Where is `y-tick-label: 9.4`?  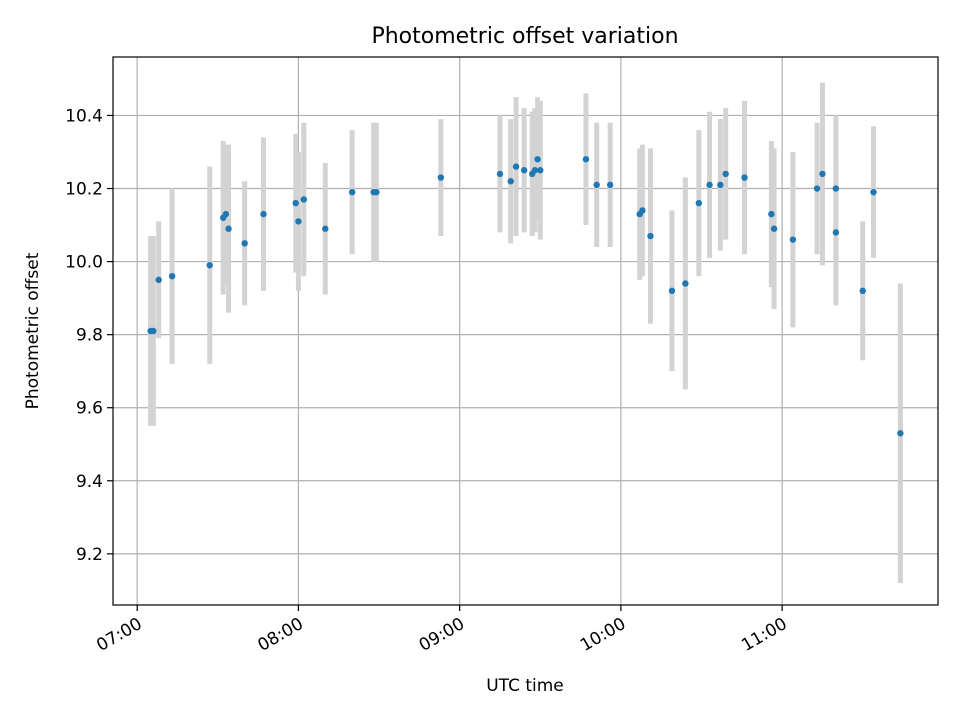 y-tick-label: 9.4 is located at coordinates (89, 482).